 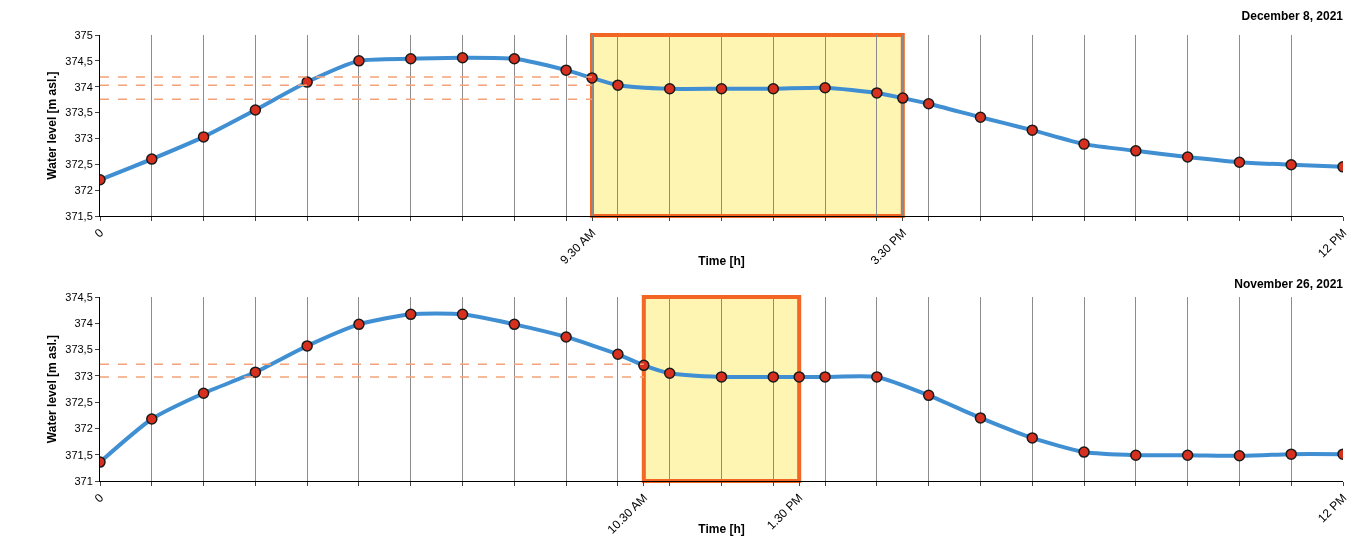 I want to click on y-tick-label: 375, so click(x=83, y=34).